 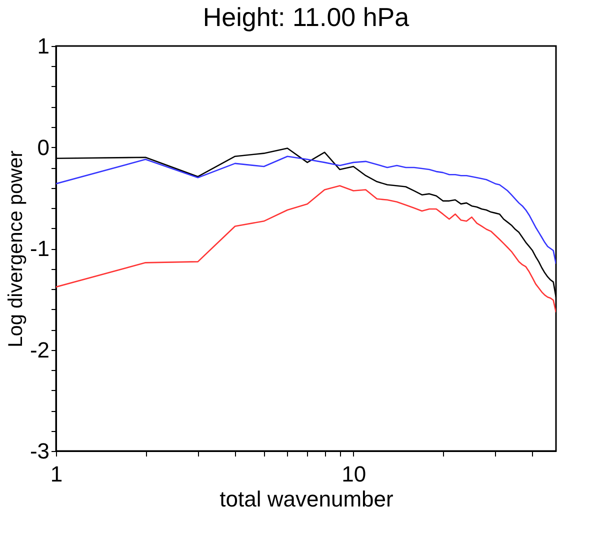 I want to click on x-axis-title: total wavenumber, so click(x=307, y=499).